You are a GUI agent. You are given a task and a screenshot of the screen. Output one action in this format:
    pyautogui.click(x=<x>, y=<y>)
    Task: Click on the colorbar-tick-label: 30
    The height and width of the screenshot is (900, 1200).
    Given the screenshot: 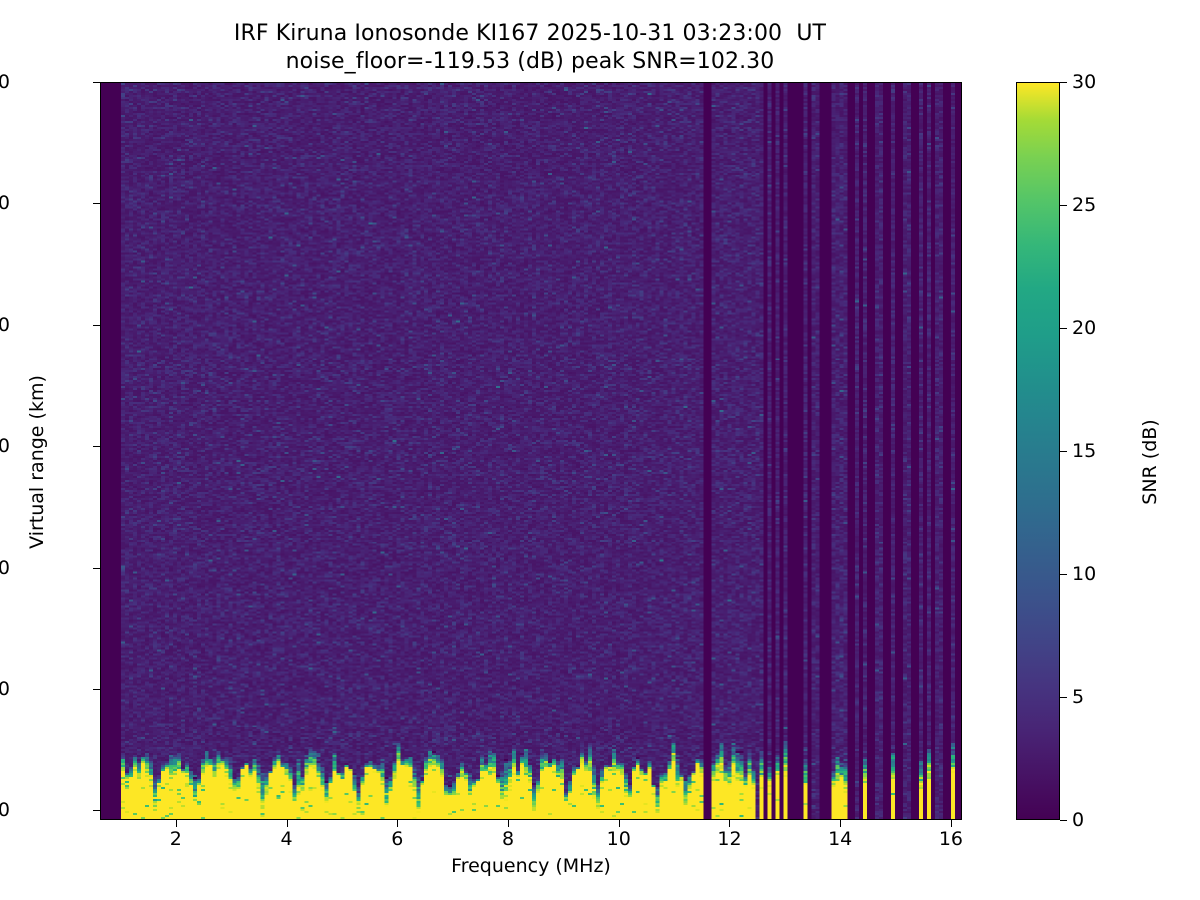 What is the action you would take?
    pyautogui.click(x=1084, y=82)
    